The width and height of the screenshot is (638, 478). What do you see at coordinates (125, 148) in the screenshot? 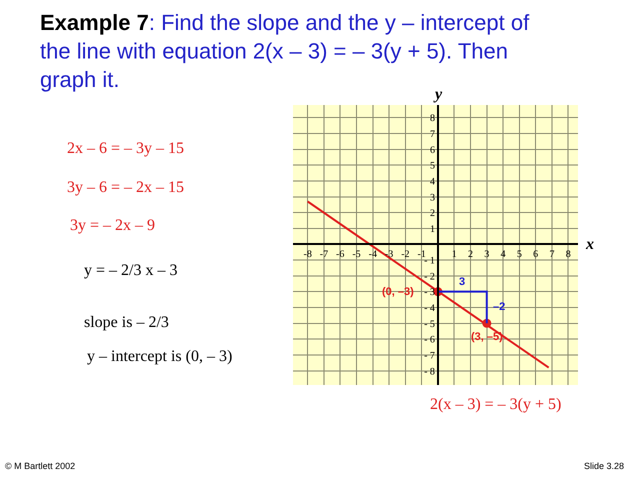
I see `text: 2x – 6 = – 3y – 15` at bounding box center [125, 148].